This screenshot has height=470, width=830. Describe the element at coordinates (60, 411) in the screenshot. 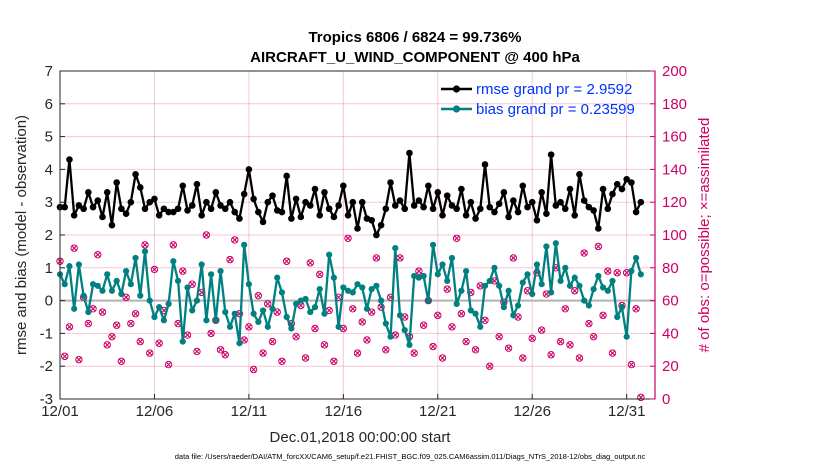

I see `x-tick-label: 12/01` at that location.